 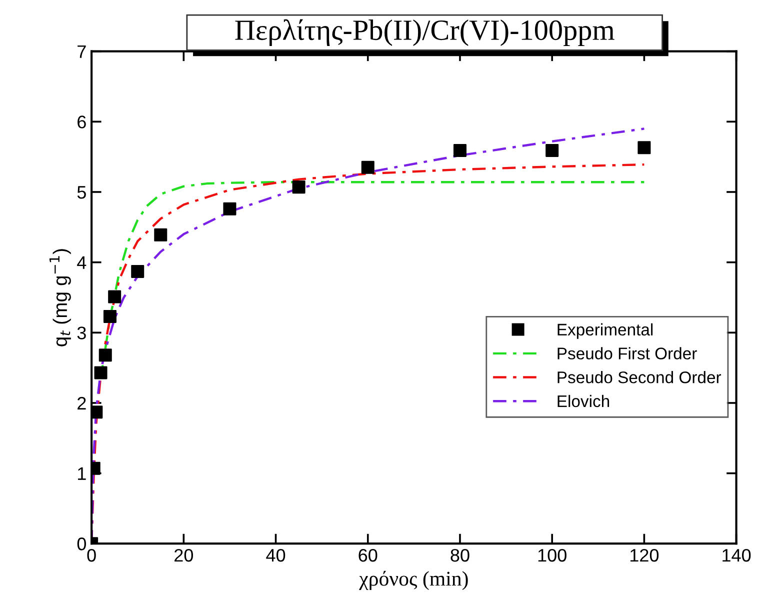 What do you see at coordinates (81, 192) in the screenshot?
I see `y-tick-label: 5` at bounding box center [81, 192].